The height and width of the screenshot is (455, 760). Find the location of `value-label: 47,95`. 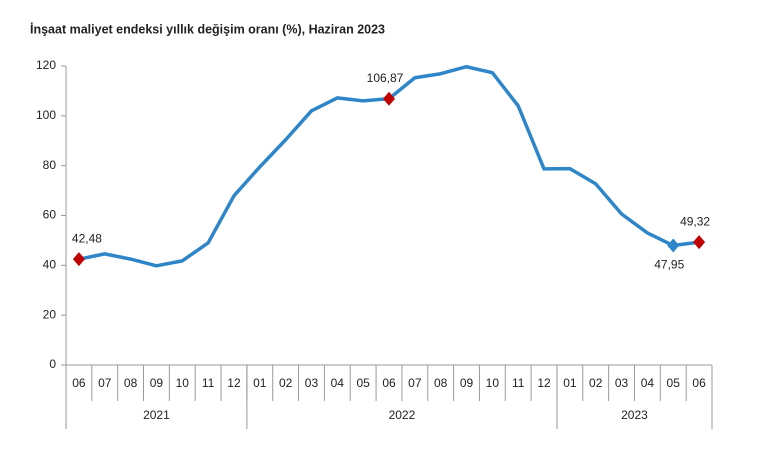

value-label: 47,95 is located at coordinates (669, 265).